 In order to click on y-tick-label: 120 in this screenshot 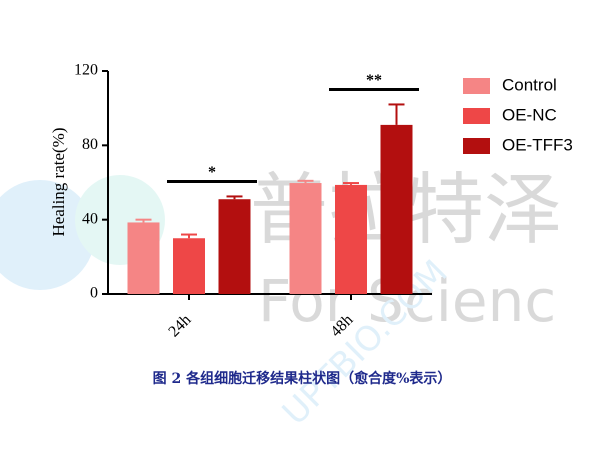, I will do `click(86, 70)`.